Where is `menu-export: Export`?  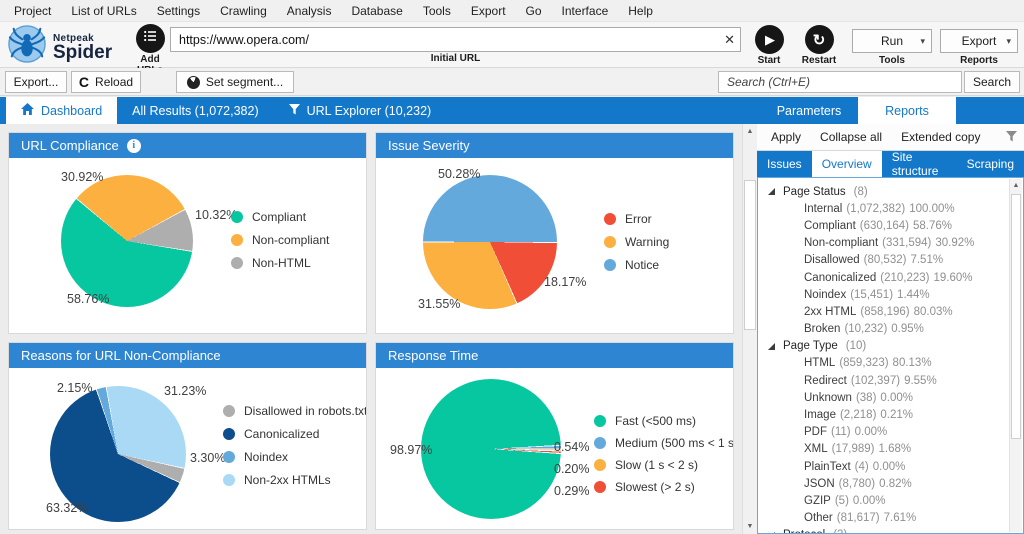 menu-export: Export is located at coordinates (488, 10).